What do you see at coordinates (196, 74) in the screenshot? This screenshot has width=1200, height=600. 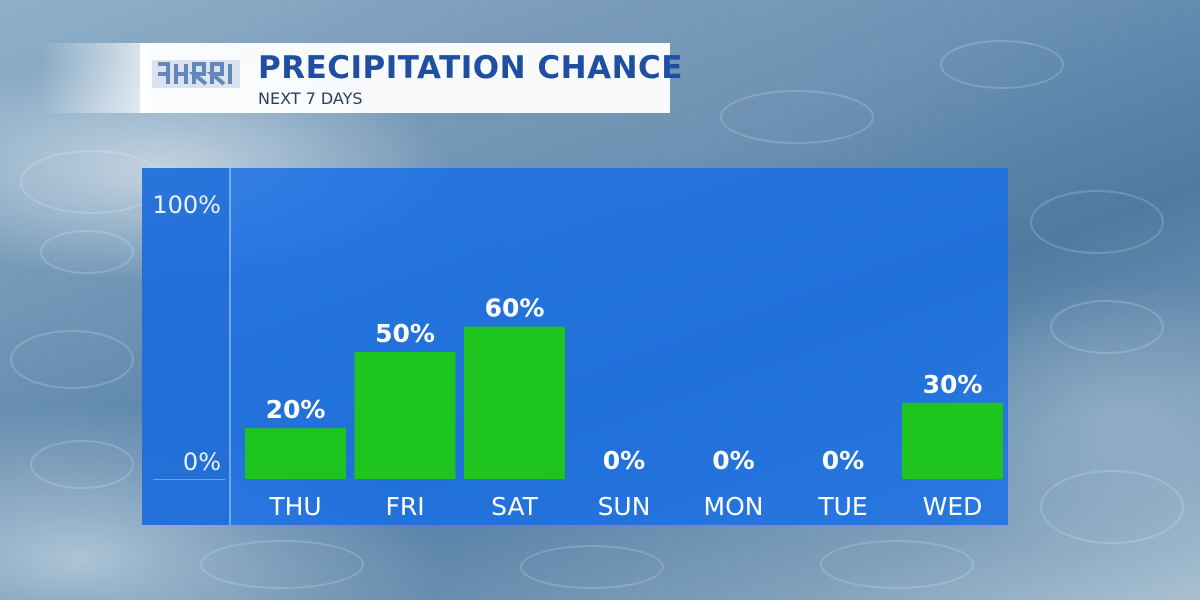 I see `station-logo-icon` at bounding box center [196, 74].